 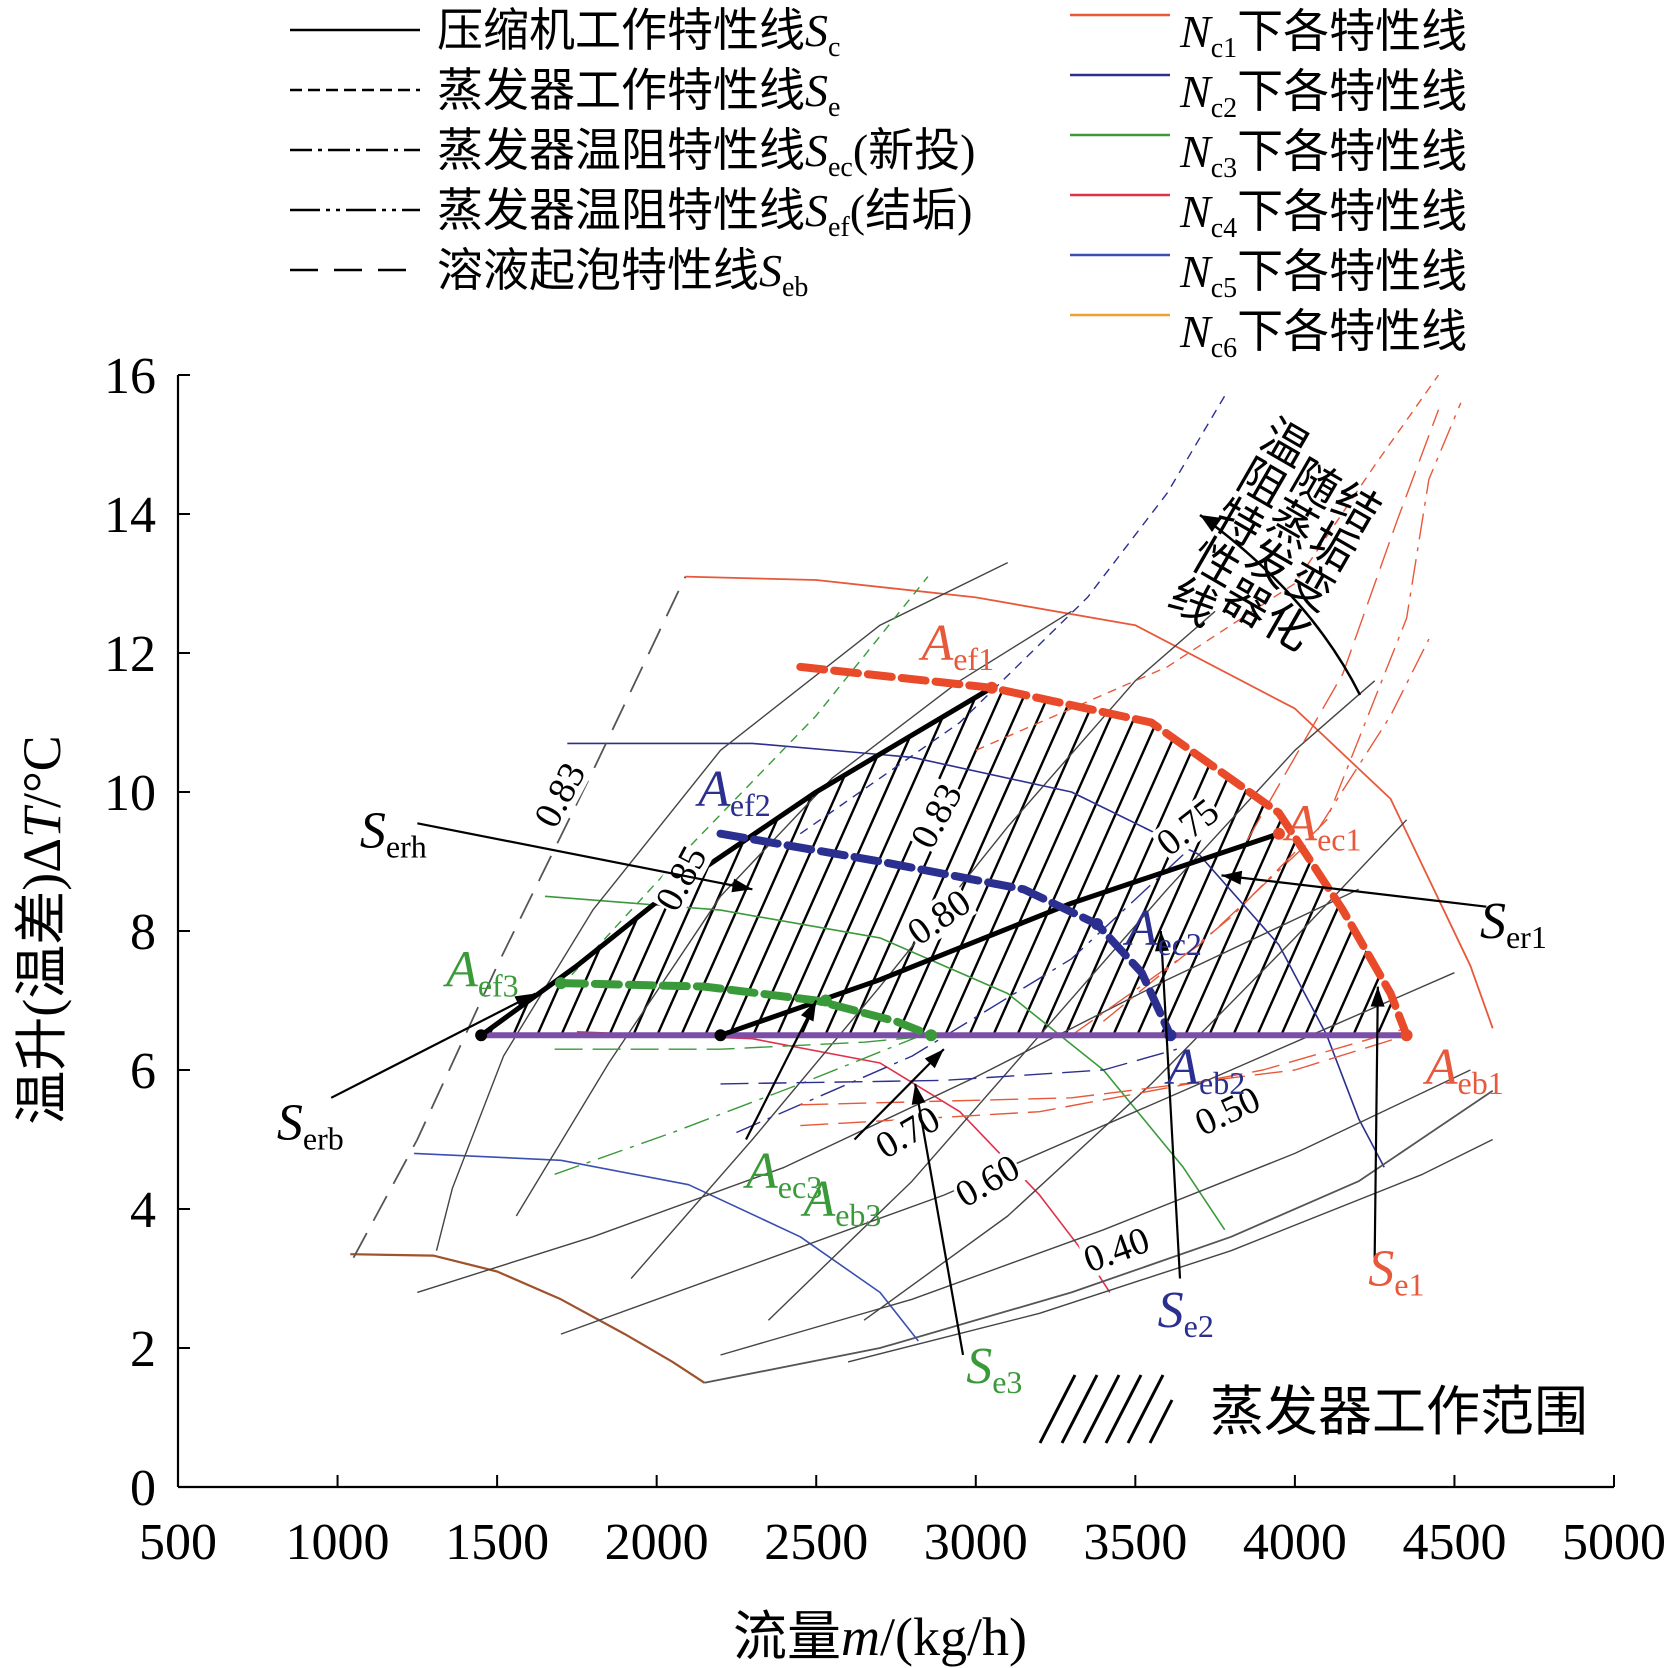 What do you see at coordinates (147, 932) in the screenshot?
I see `y-ticks: 0 2 4 6 8 10 12 14 16` at bounding box center [147, 932].